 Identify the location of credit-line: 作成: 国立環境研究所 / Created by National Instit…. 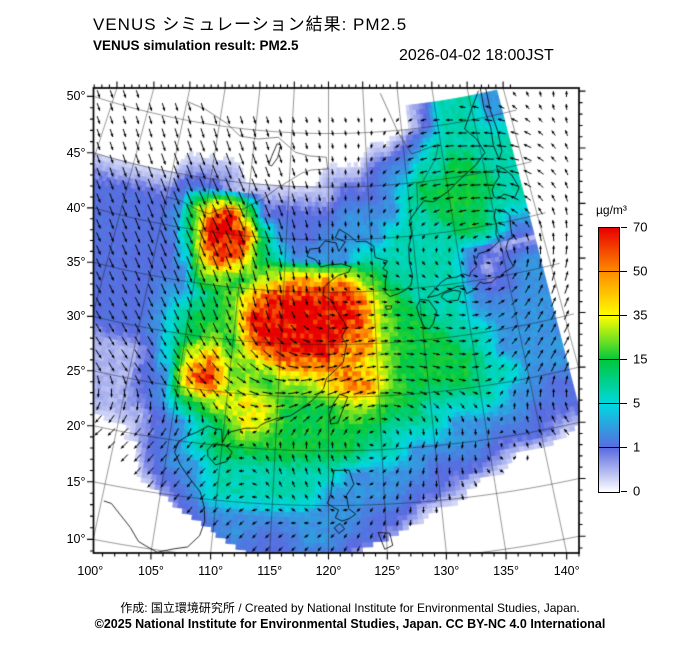
(350, 608).